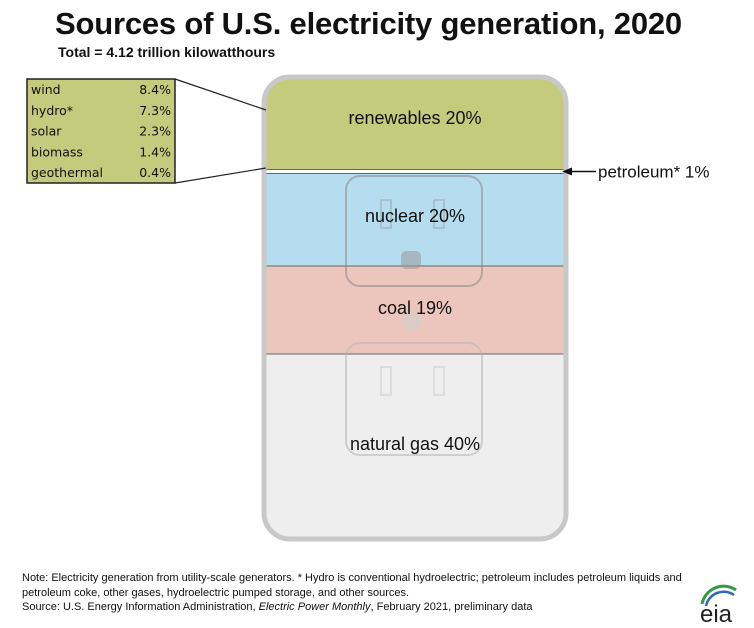 Image resolution: width=754 pixels, height=628 pixels. What do you see at coordinates (167, 52) in the screenshot?
I see `chart-subtitle: Total = 4.12 trillion kilowatthours` at bounding box center [167, 52].